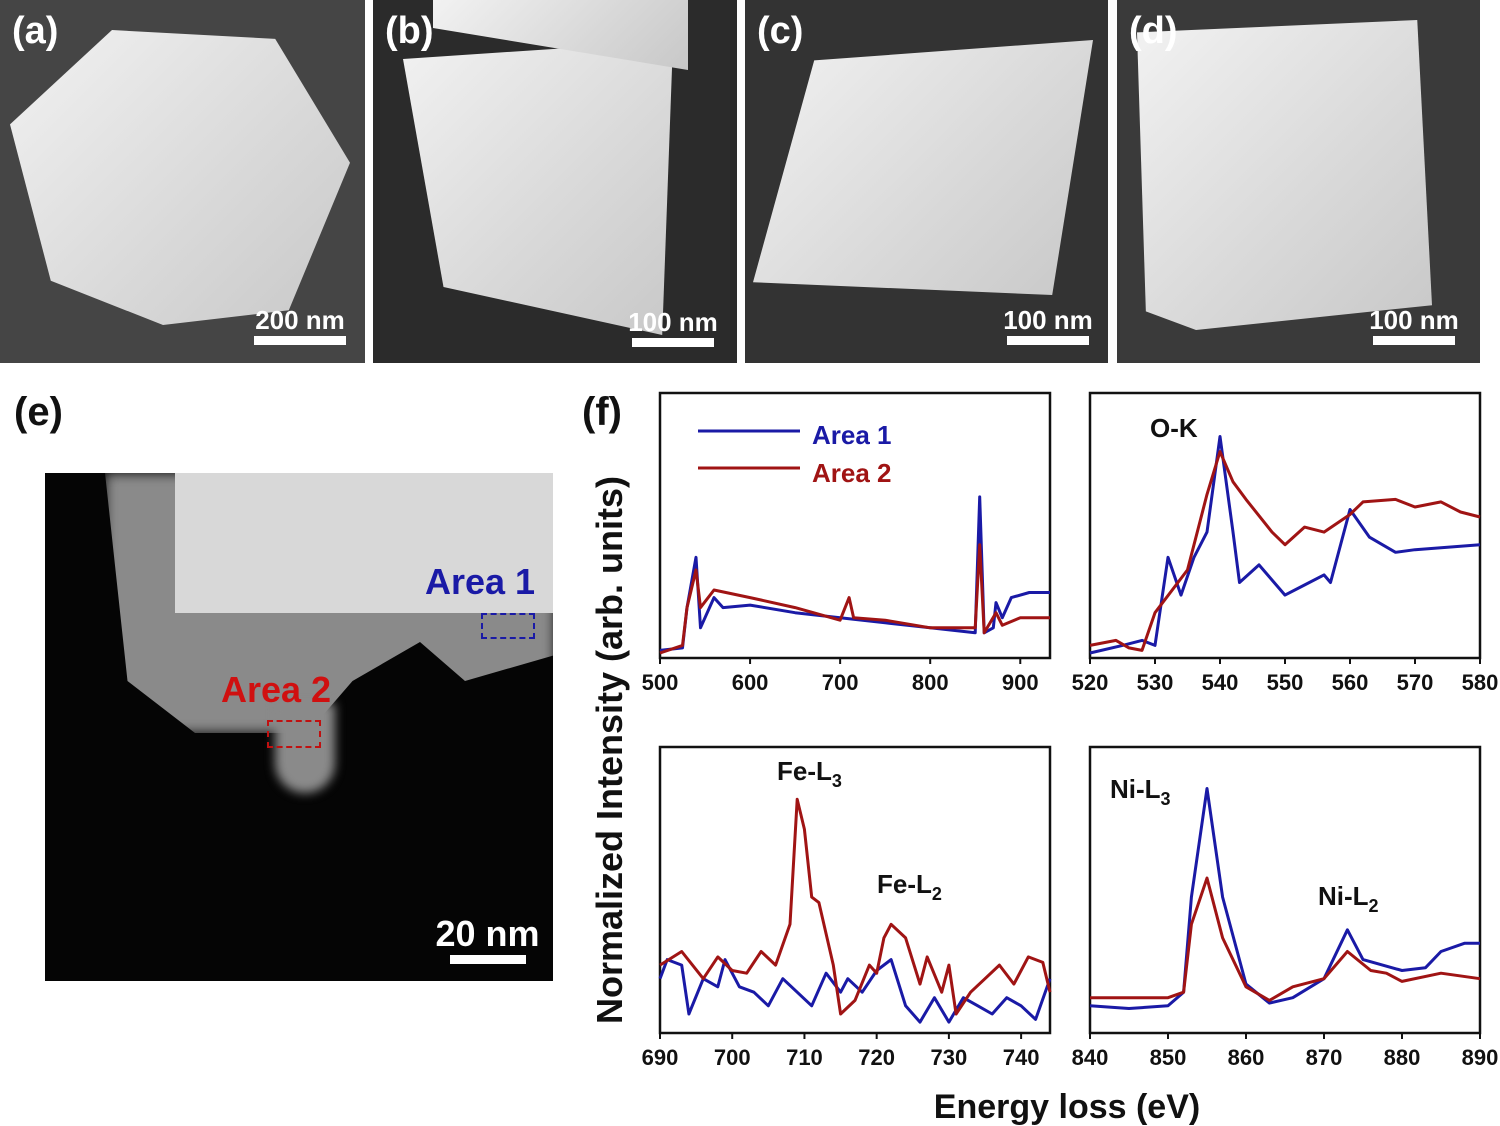 The image size is (1500, 1126). I want to click on x-tick-label: 550, so click(1285, 682).